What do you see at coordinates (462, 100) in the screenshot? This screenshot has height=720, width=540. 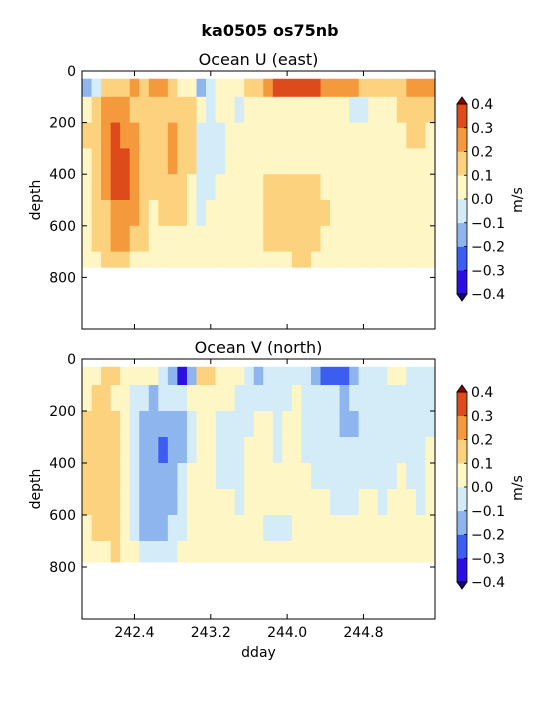 I see `colorbar-over-extension` at bounding box center [462, 100].